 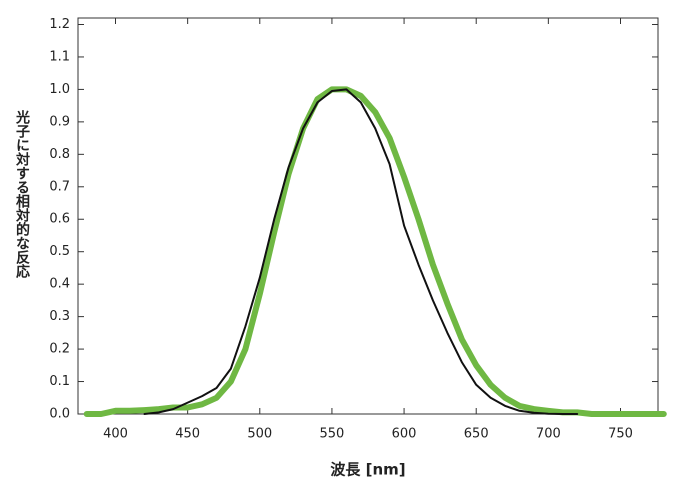 I want to click on y-tick-label: 0.1, so click(x=59, y=381).